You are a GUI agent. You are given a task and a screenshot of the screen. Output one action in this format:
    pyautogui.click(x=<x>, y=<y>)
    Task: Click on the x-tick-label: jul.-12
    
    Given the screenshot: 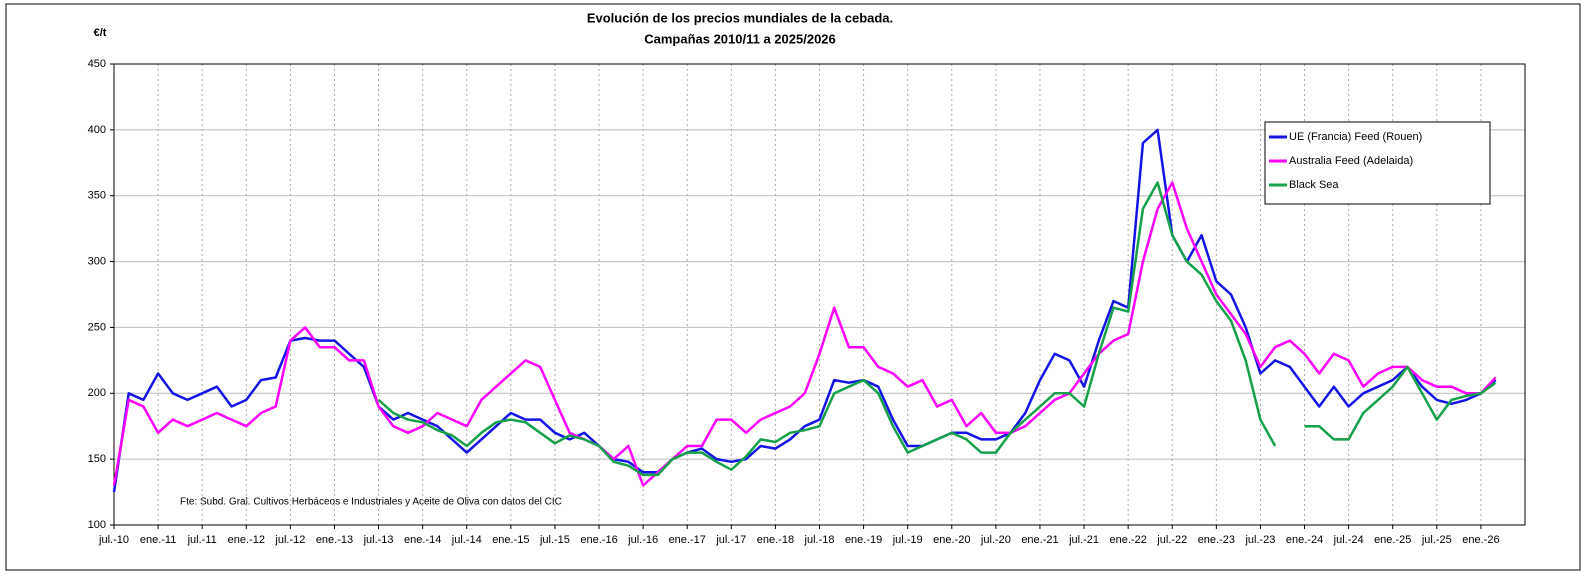 What is the action you would take?
    pyautogui.click(x=289, y=540)
    